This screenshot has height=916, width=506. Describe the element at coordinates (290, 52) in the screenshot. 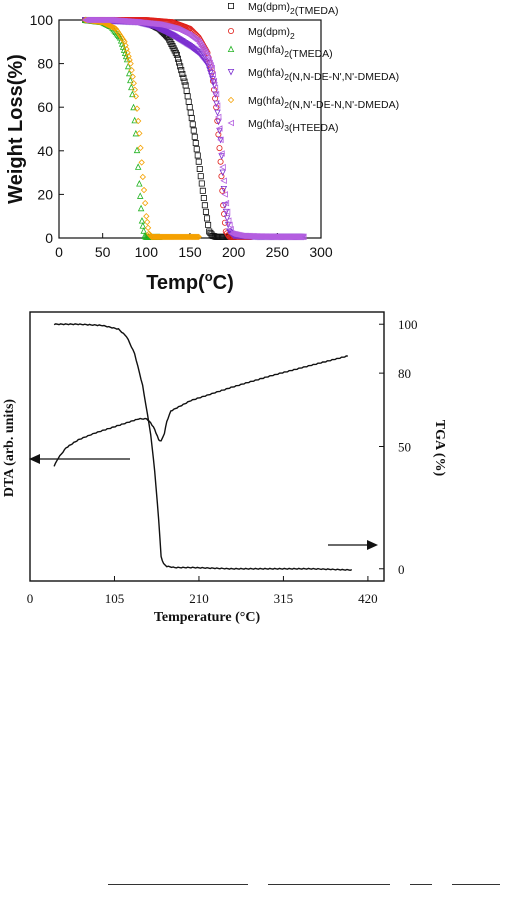

I see `legend-label: Mg(hfa)2(TMEDA)` at that location.